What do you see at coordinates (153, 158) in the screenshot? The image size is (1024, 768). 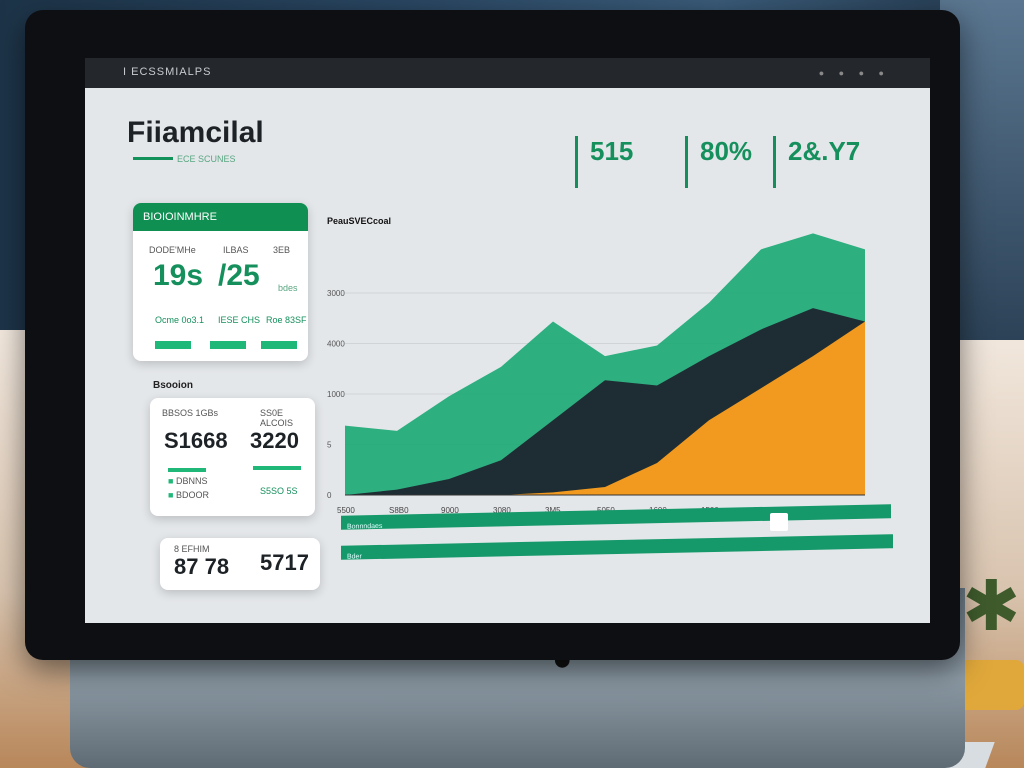 I see `title-underline` at bounding box center [153, 158].